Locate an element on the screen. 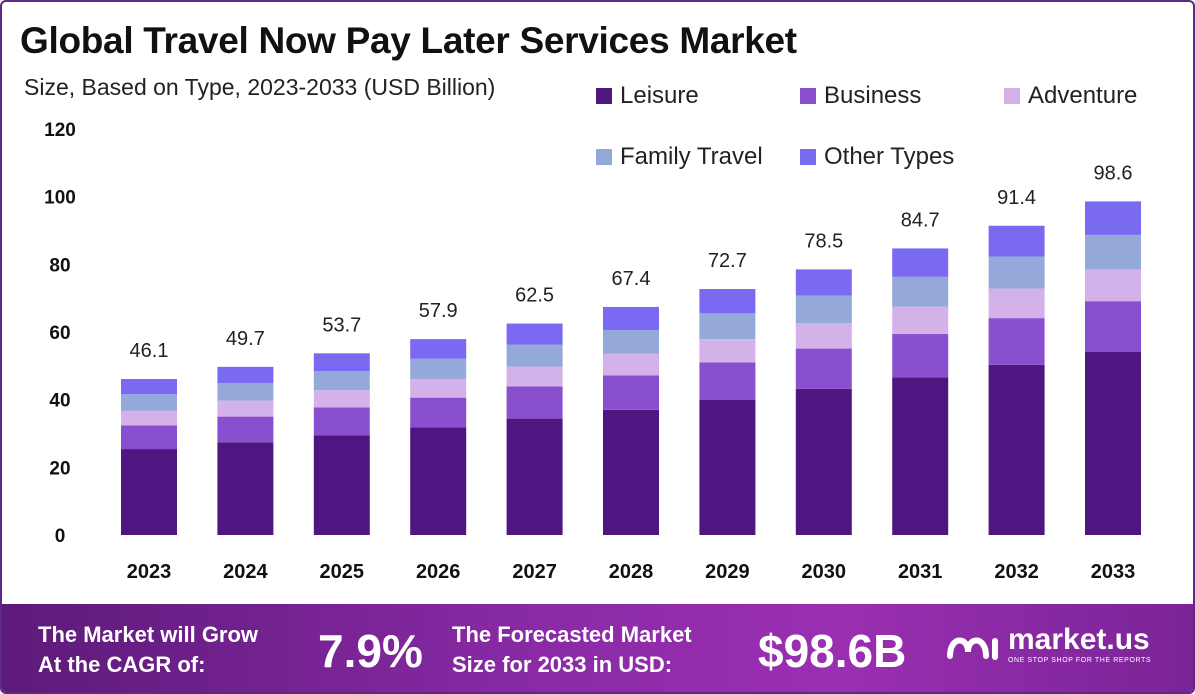 The image size is (1195, 694). legend-label-adventure: Adventure is located at coordinates (1083, 95).